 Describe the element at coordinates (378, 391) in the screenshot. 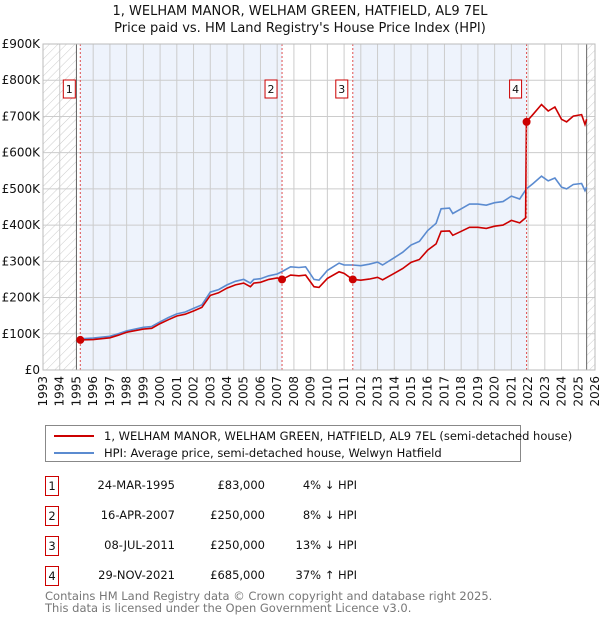

I see `x-tick-label: 2013` at that location.